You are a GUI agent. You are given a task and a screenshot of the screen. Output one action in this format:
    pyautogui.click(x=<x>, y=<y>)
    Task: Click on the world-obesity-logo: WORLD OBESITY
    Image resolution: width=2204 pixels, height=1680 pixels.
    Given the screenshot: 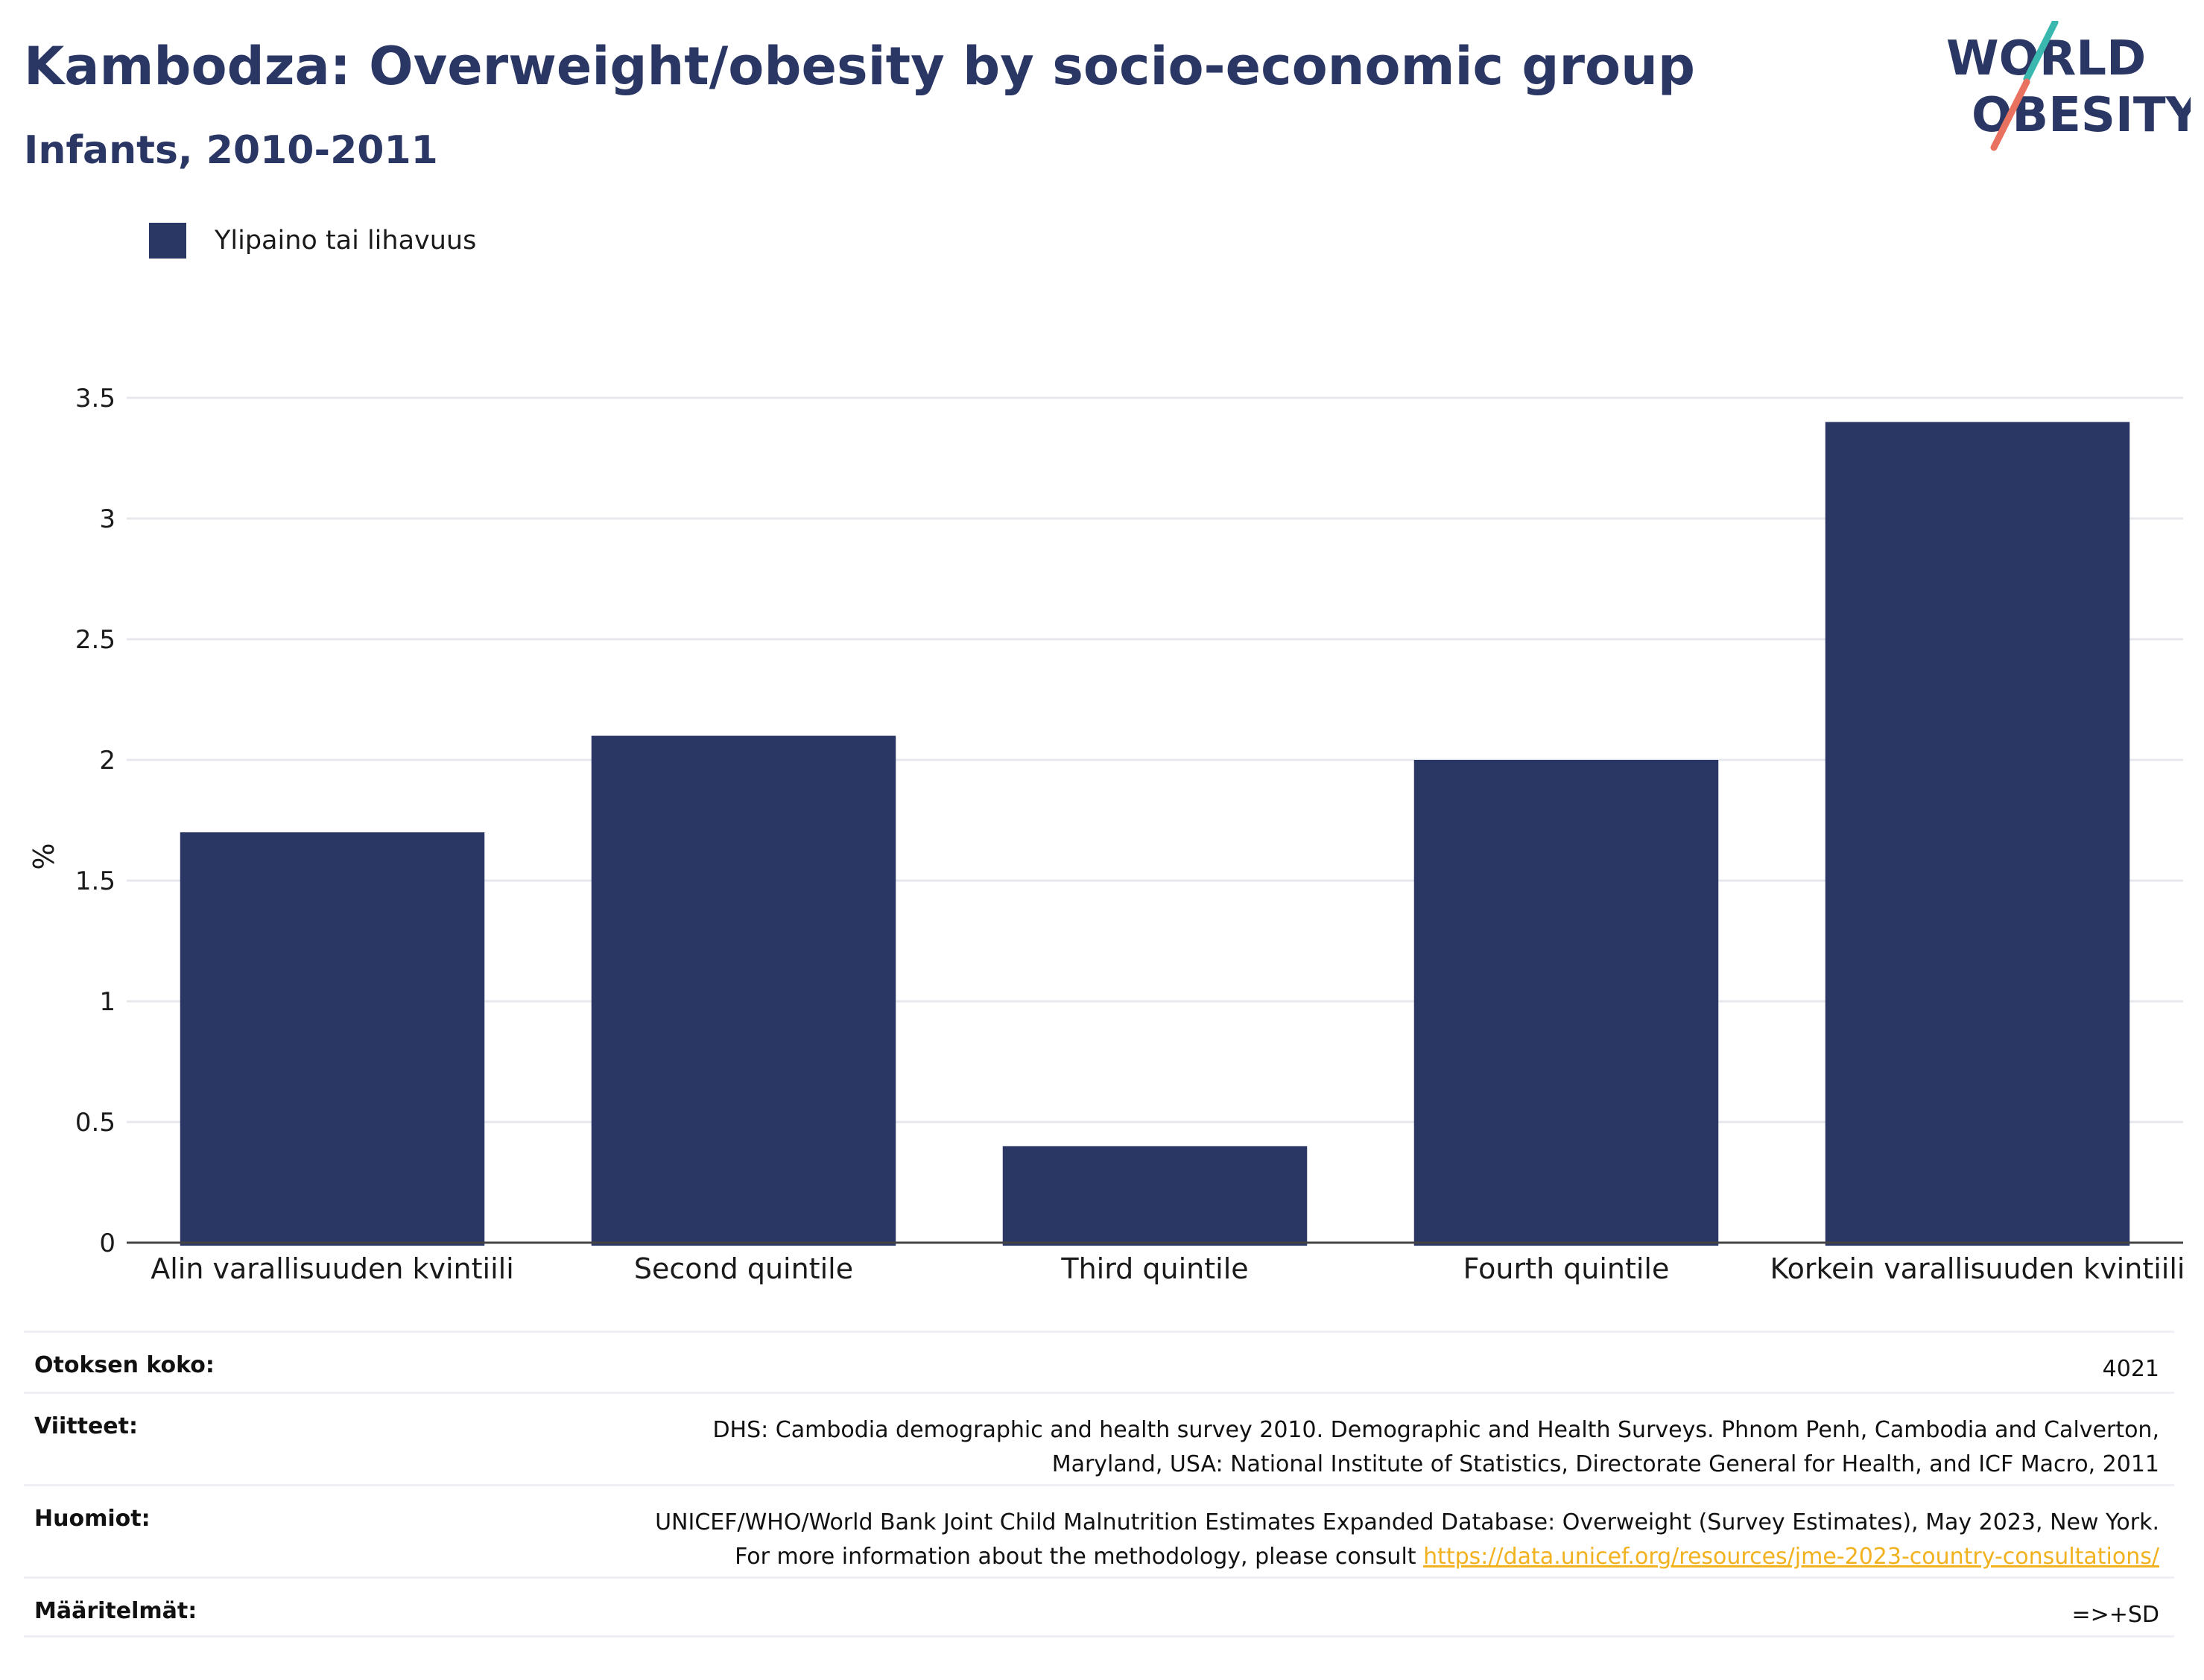 What is the action you would take?
    pyautogui.click(x=2068, y=86)
    